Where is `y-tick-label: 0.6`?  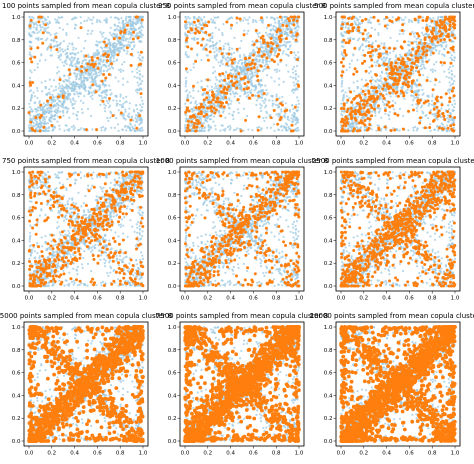
y-tick-label: 0.6 is located at coordinates (16, 64).